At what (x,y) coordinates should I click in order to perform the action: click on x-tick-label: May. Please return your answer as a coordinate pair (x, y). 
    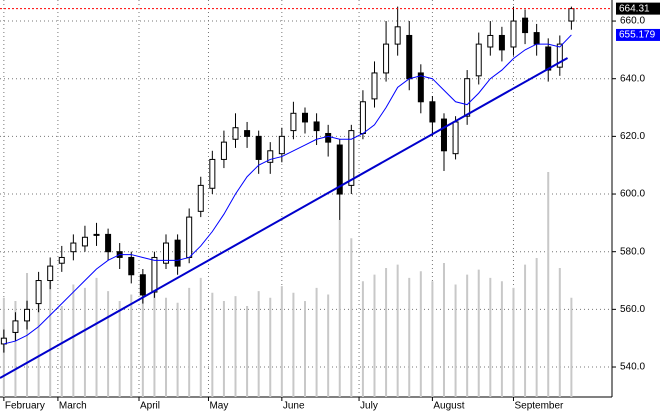
    Looking at the image, I should click on (218, 406).